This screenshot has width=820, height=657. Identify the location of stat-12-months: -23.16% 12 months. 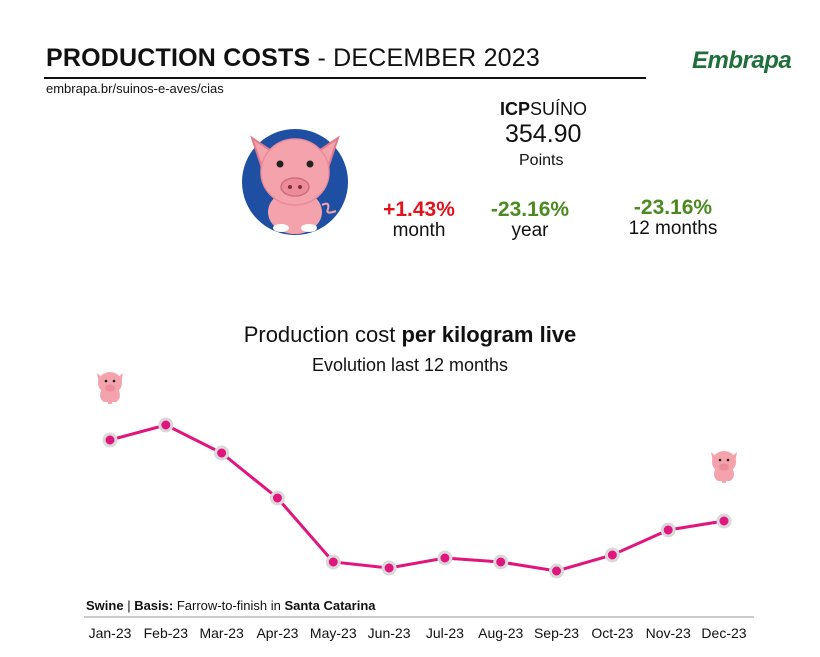
(673, 218).